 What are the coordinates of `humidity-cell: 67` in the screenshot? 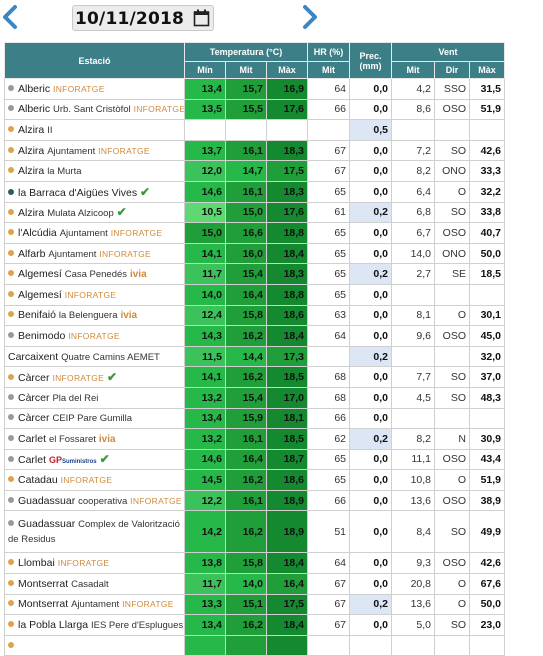 It's located at (328, 604).